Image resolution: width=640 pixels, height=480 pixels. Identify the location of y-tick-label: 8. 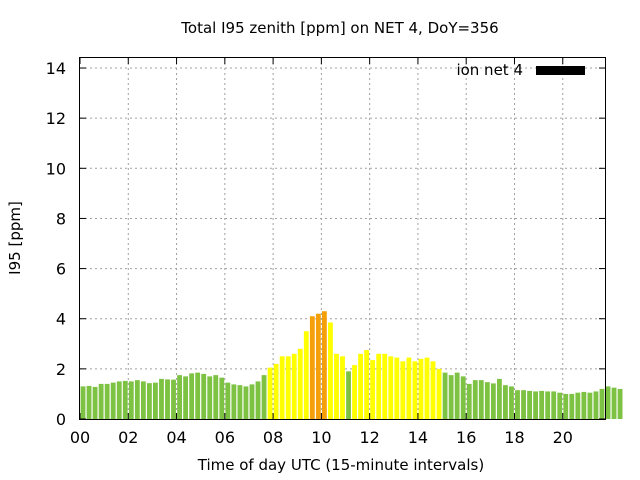
(61, 218).